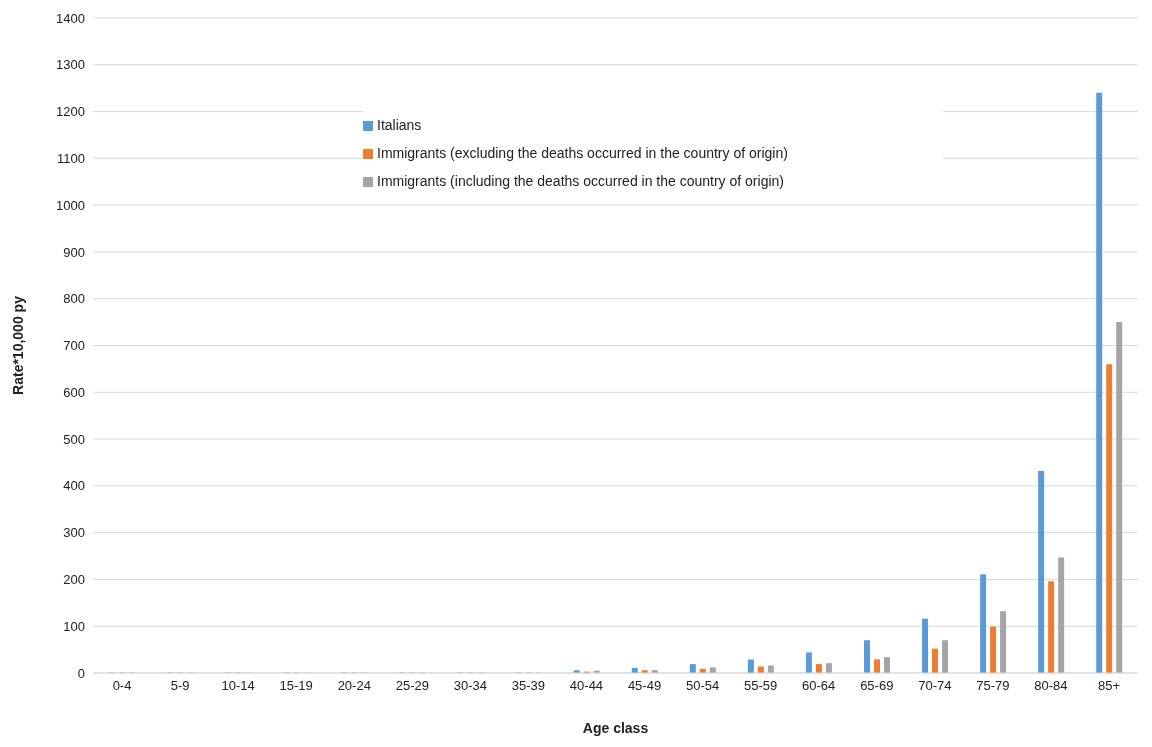  Describe the element at coordinates (1108, 686) in the screenshot. I see `x-tick-label: 85+` at that location.